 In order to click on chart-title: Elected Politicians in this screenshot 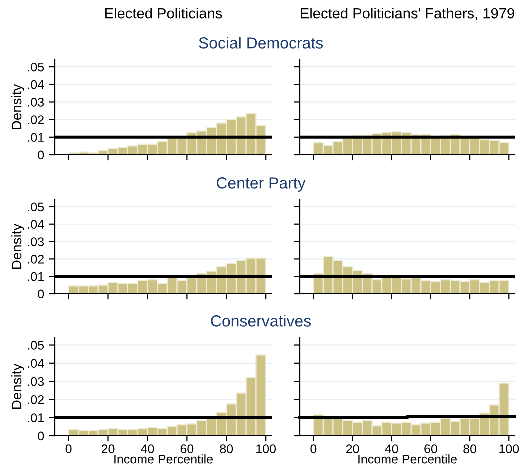, I will do `click(164, 13)`.